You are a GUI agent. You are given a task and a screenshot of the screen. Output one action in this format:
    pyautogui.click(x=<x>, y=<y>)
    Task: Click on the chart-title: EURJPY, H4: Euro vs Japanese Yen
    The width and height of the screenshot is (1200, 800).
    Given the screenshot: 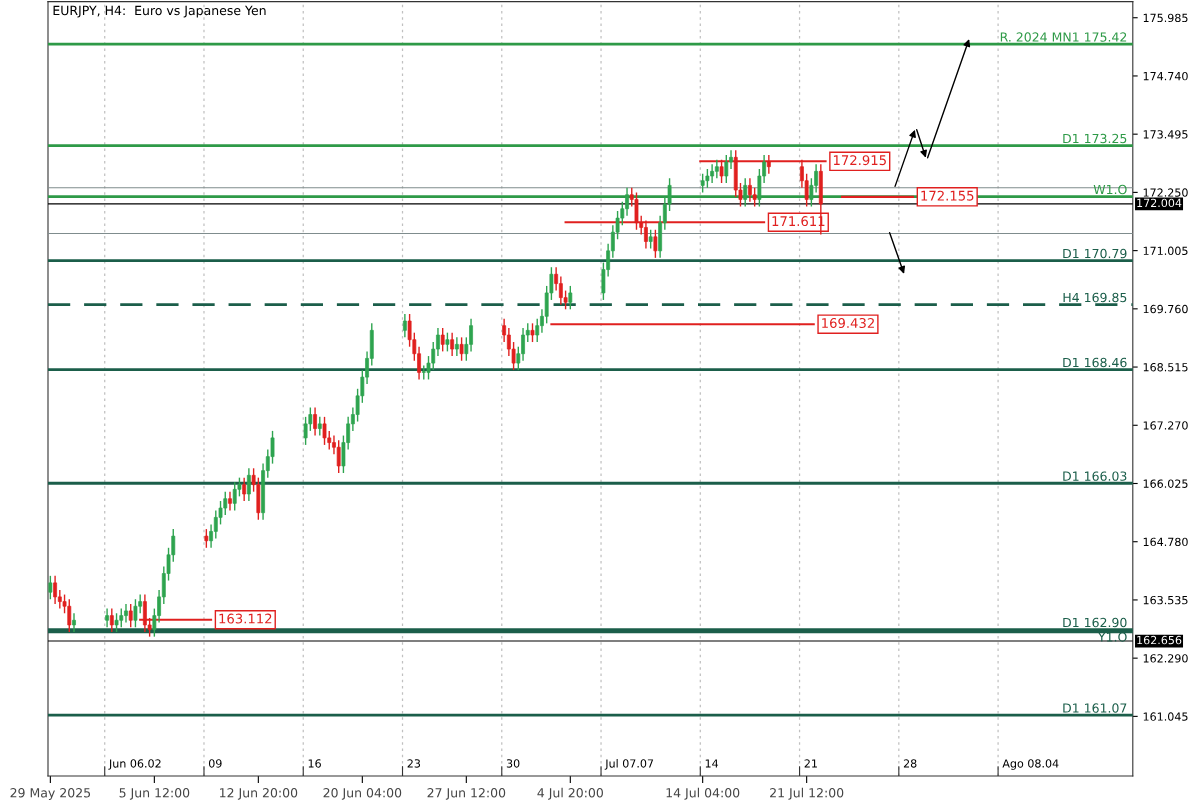 What is the action you would take?
    pyautogui.click(x=159, y=11)
    